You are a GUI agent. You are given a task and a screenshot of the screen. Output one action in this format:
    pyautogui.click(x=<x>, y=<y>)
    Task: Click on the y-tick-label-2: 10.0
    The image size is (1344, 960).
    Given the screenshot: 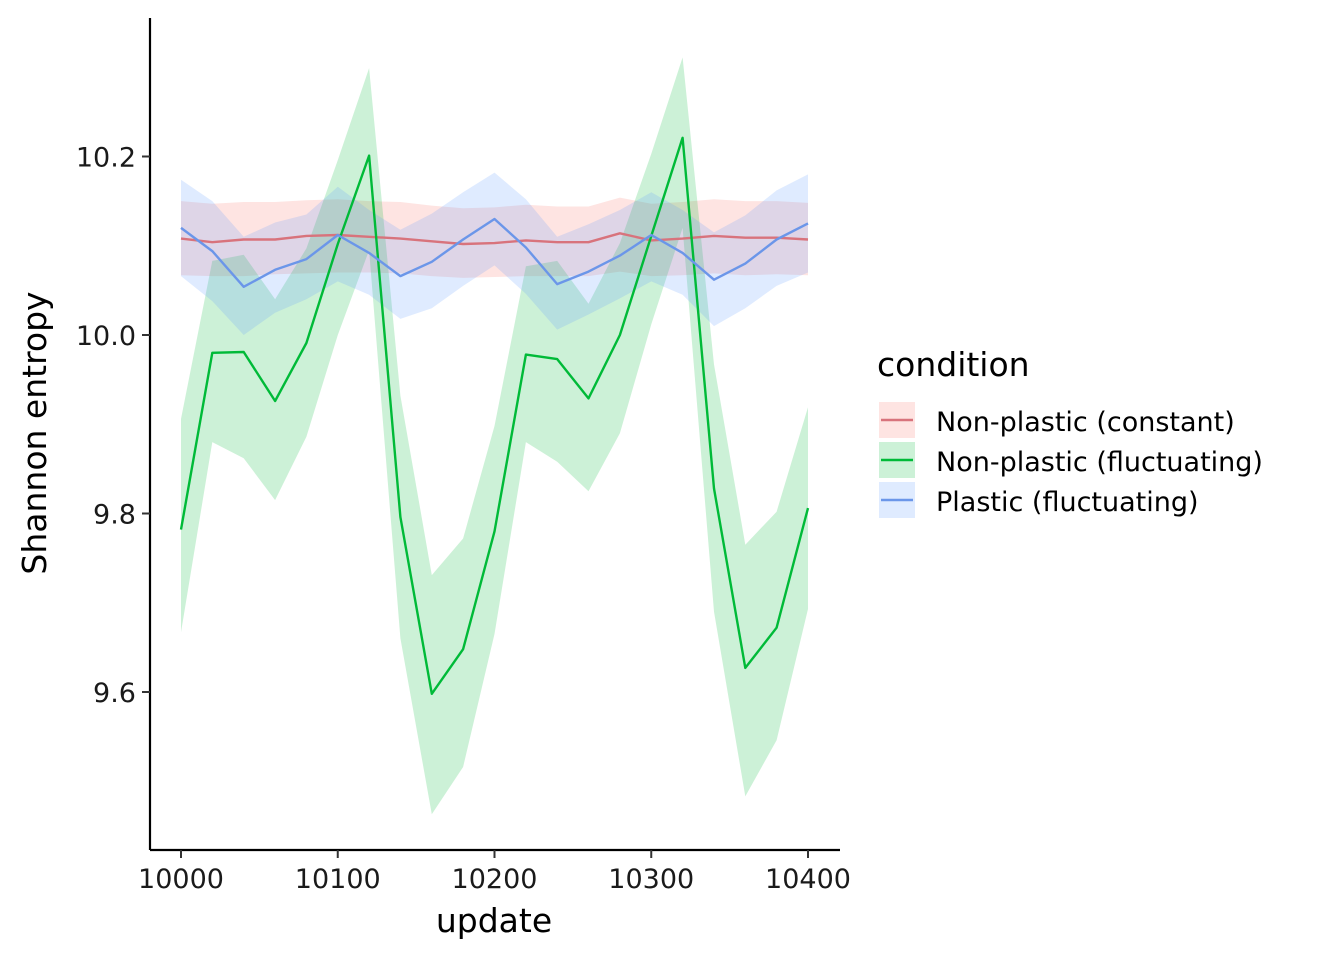 What is the action you would take?
    pyautogui.click(x=106, y=336)
    